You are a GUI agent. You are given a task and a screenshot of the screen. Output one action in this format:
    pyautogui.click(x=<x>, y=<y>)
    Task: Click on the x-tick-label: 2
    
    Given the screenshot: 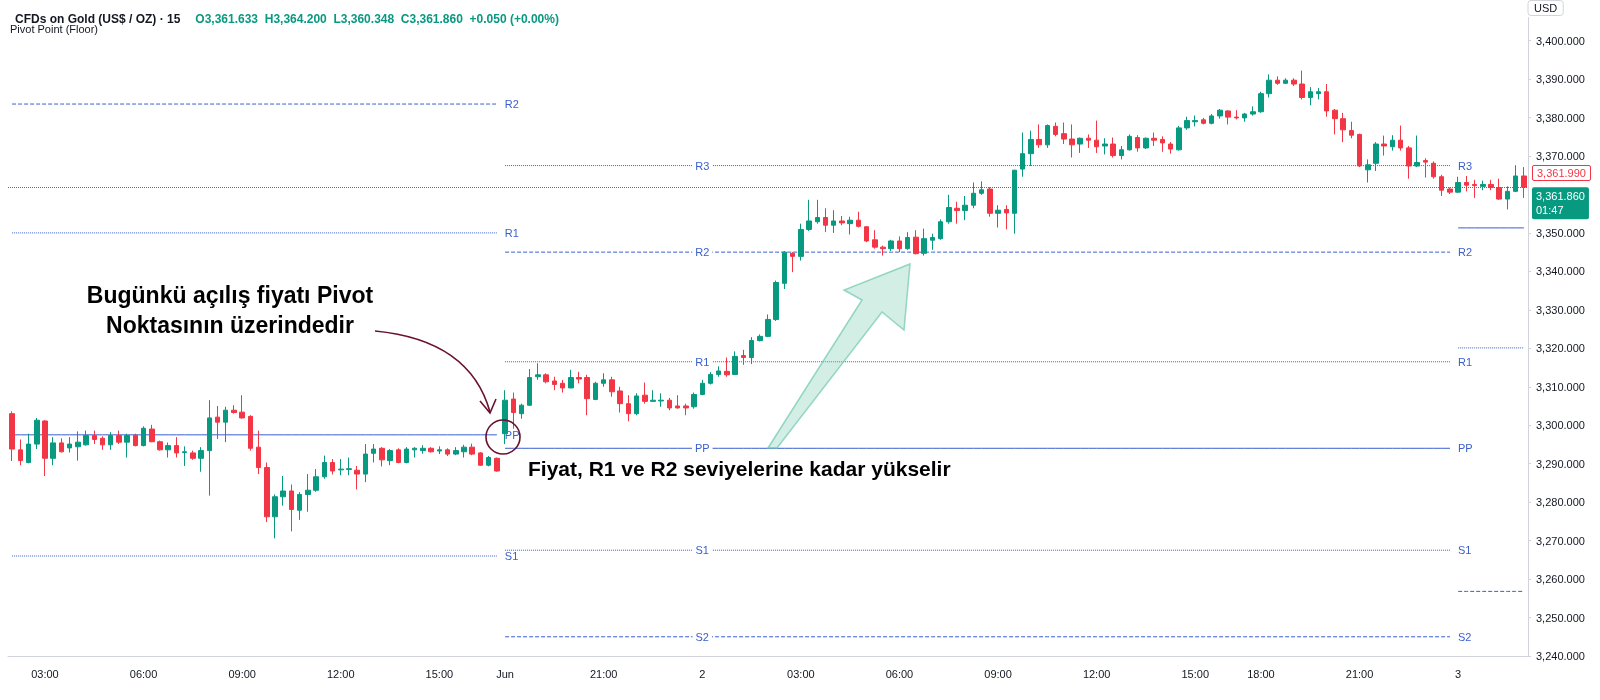 What is the action you would take?
    pyautogui.click(x=702, y=673)
    